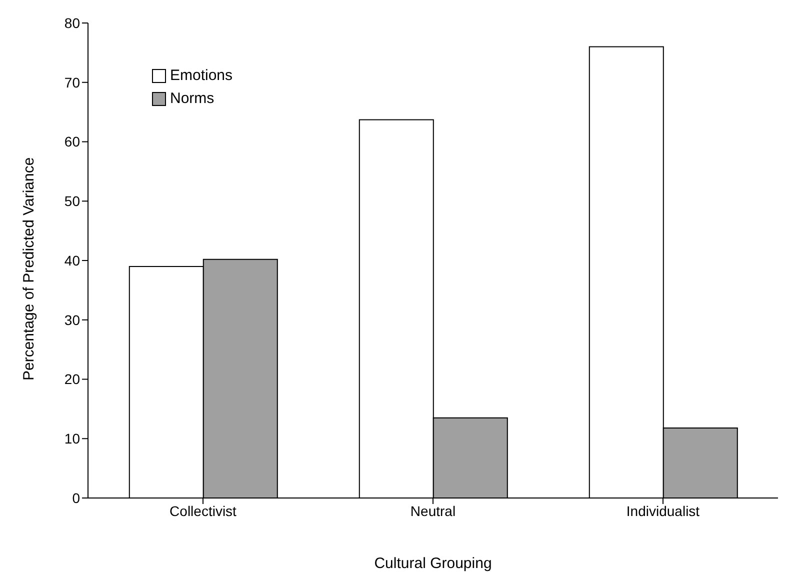 The image size is (795, 588). Describe the element at coordinates (201, 75) in the screenshot. I see `legend-label: Emotions` at that location.